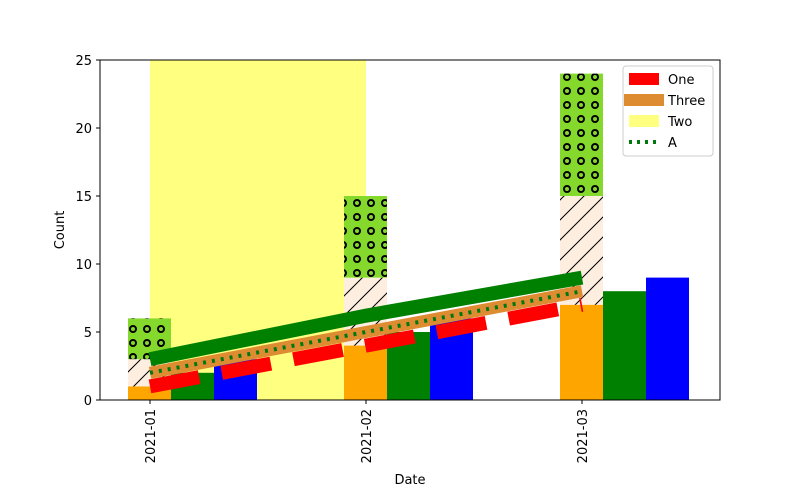 The image size is (800, 500). I want to click on legend-label: Three, so click(686, 101).